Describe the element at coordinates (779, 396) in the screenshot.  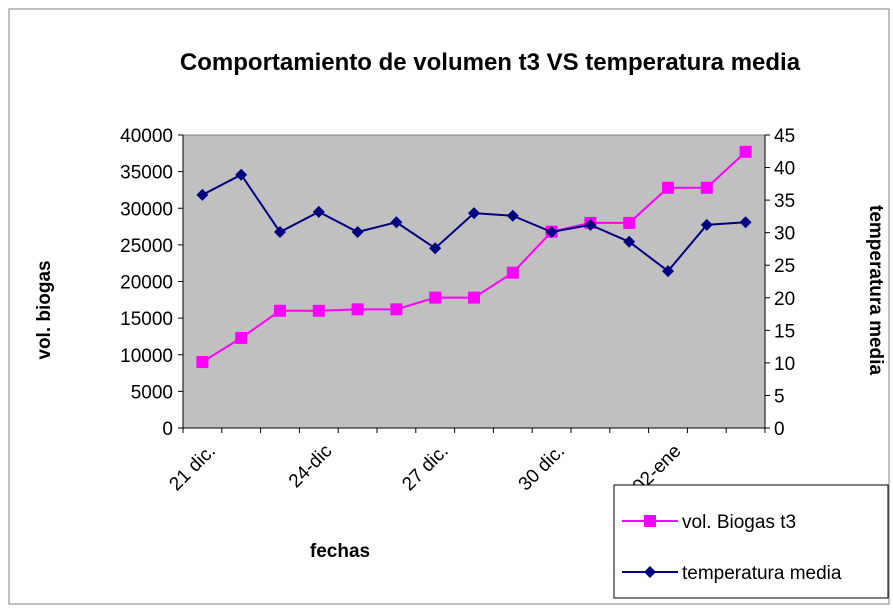
I see `y2-tick-label: 5` at that location.